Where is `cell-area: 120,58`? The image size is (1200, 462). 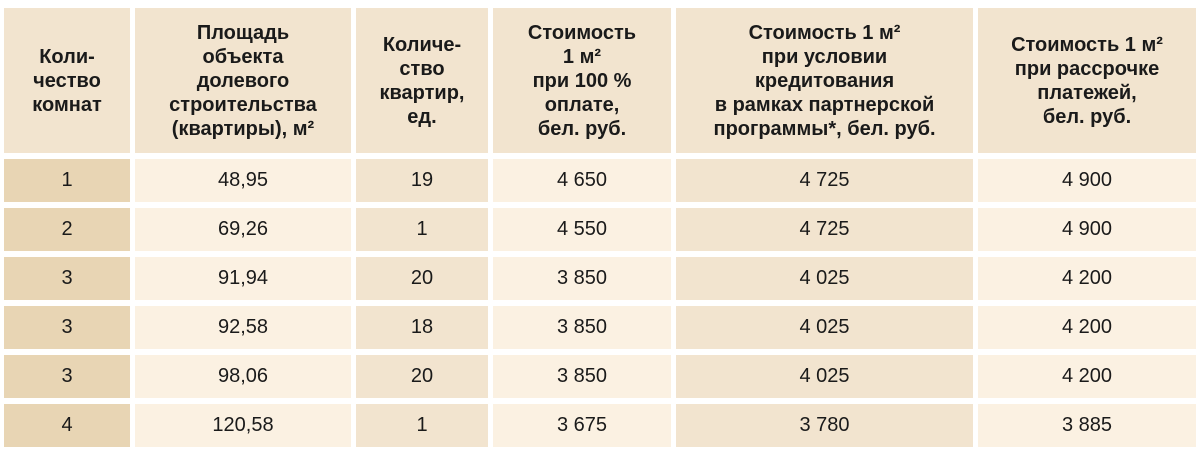
cell-area: 120,58 is located at coordinates (243, 425).